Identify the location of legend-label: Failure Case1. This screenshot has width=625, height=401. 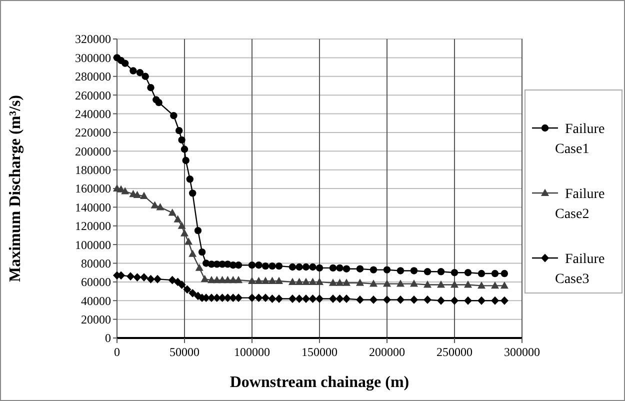
(580, 139).